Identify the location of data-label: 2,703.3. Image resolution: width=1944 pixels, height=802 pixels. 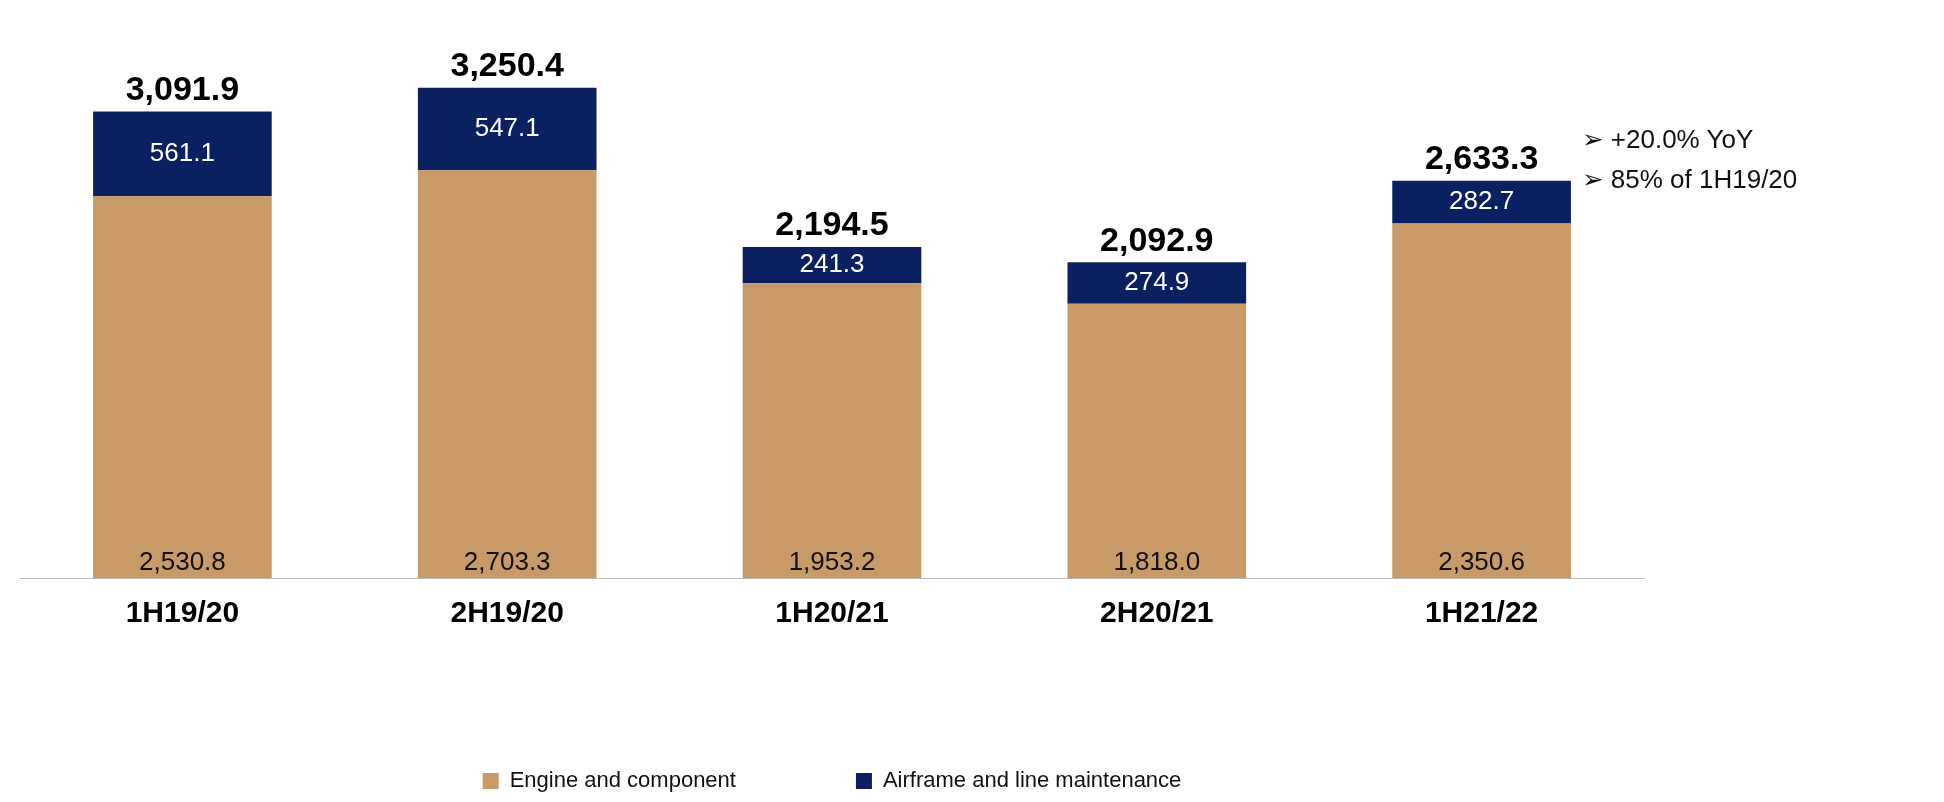
(507, 561).